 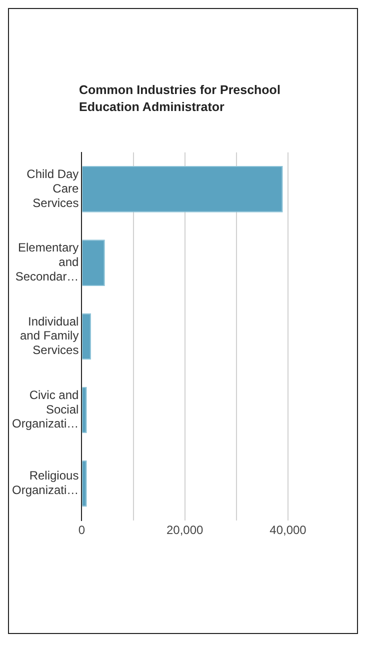 What do you see at coordinates (82, 529) in the screenshot?
I see `x-tick-label: 0` at bounding box center [82, 529].